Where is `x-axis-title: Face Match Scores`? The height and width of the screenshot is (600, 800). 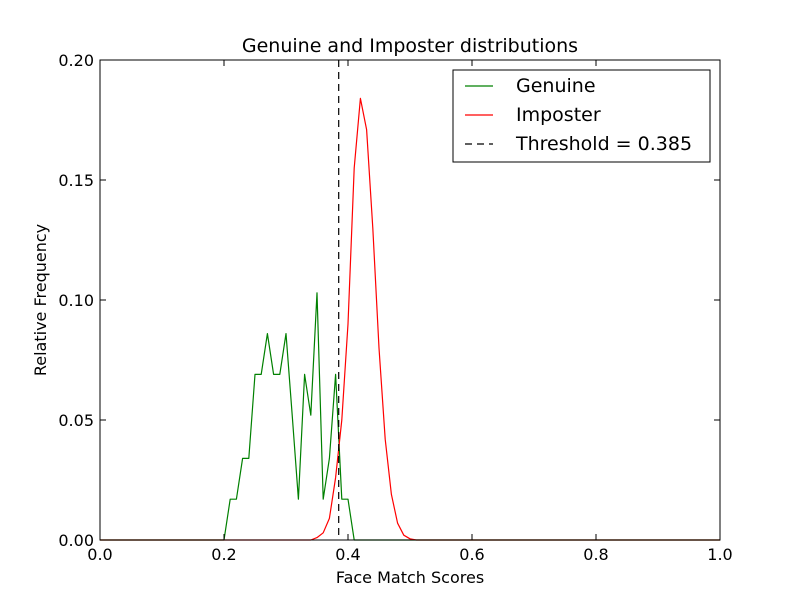 x-axis-title: Face Match Scores is located at coordinates (410, 577).